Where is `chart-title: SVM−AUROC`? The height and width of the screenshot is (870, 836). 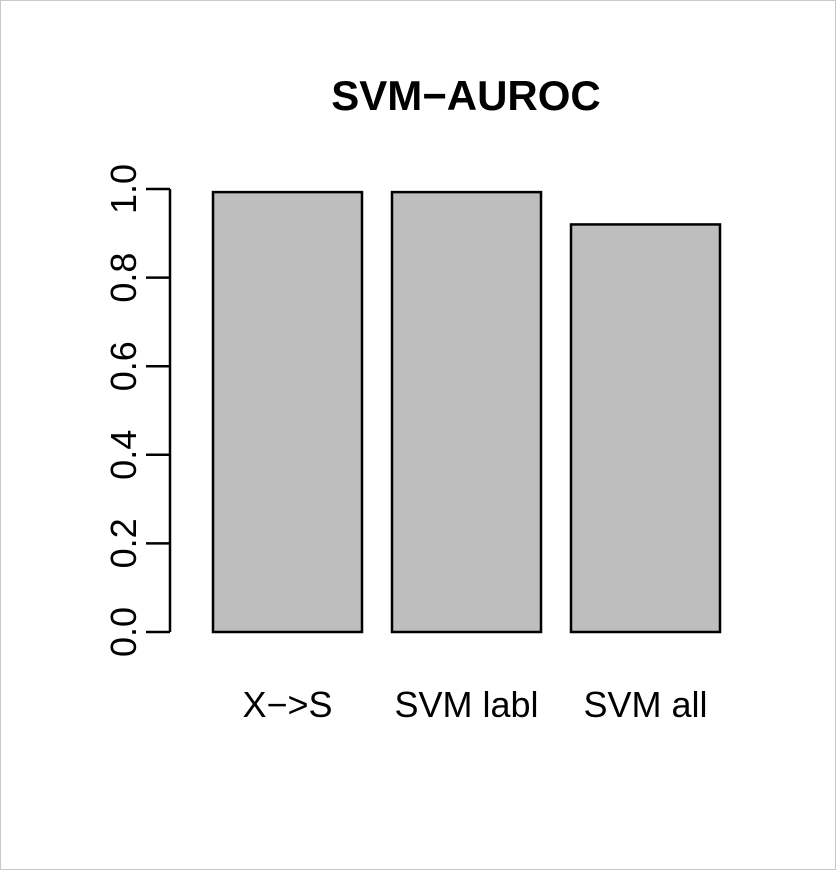 chart-title: SVM−AUROC is located at coordinates (466, 95).